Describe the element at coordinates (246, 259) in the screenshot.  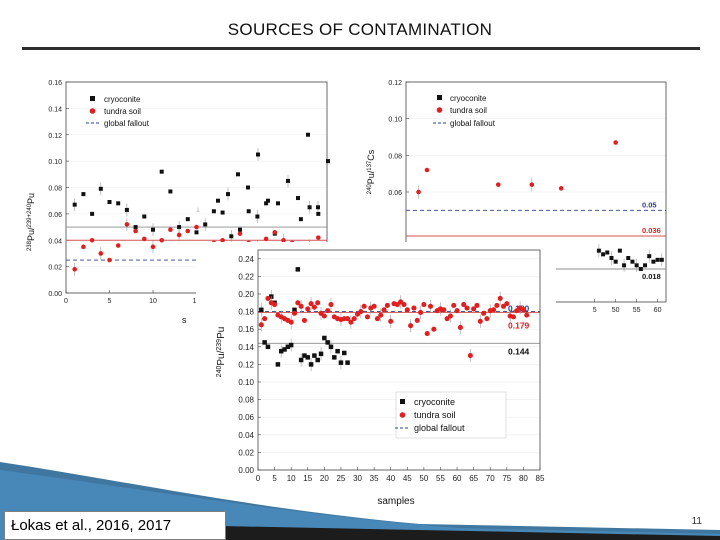
I see `y-tick-label: 0.24` at that location.